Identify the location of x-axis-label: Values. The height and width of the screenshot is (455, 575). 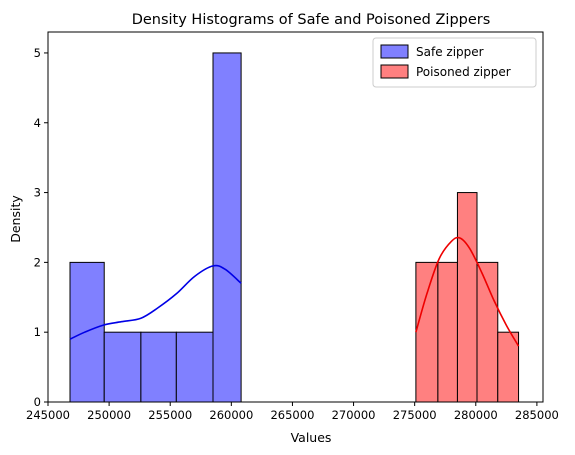
(311, 437).